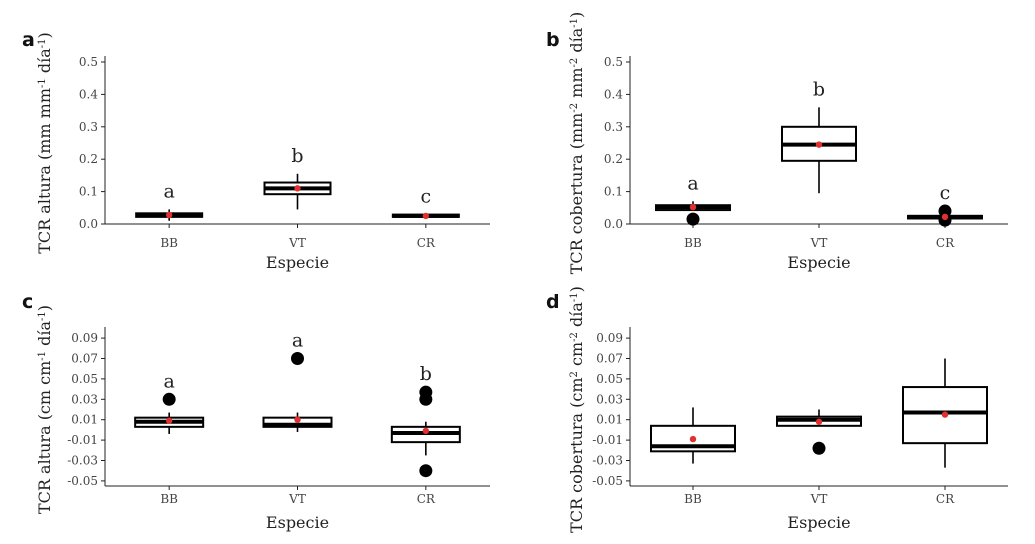 The height and width of the screenshot is (544, 1035). I want to click on box-BB, so click(693, 435).